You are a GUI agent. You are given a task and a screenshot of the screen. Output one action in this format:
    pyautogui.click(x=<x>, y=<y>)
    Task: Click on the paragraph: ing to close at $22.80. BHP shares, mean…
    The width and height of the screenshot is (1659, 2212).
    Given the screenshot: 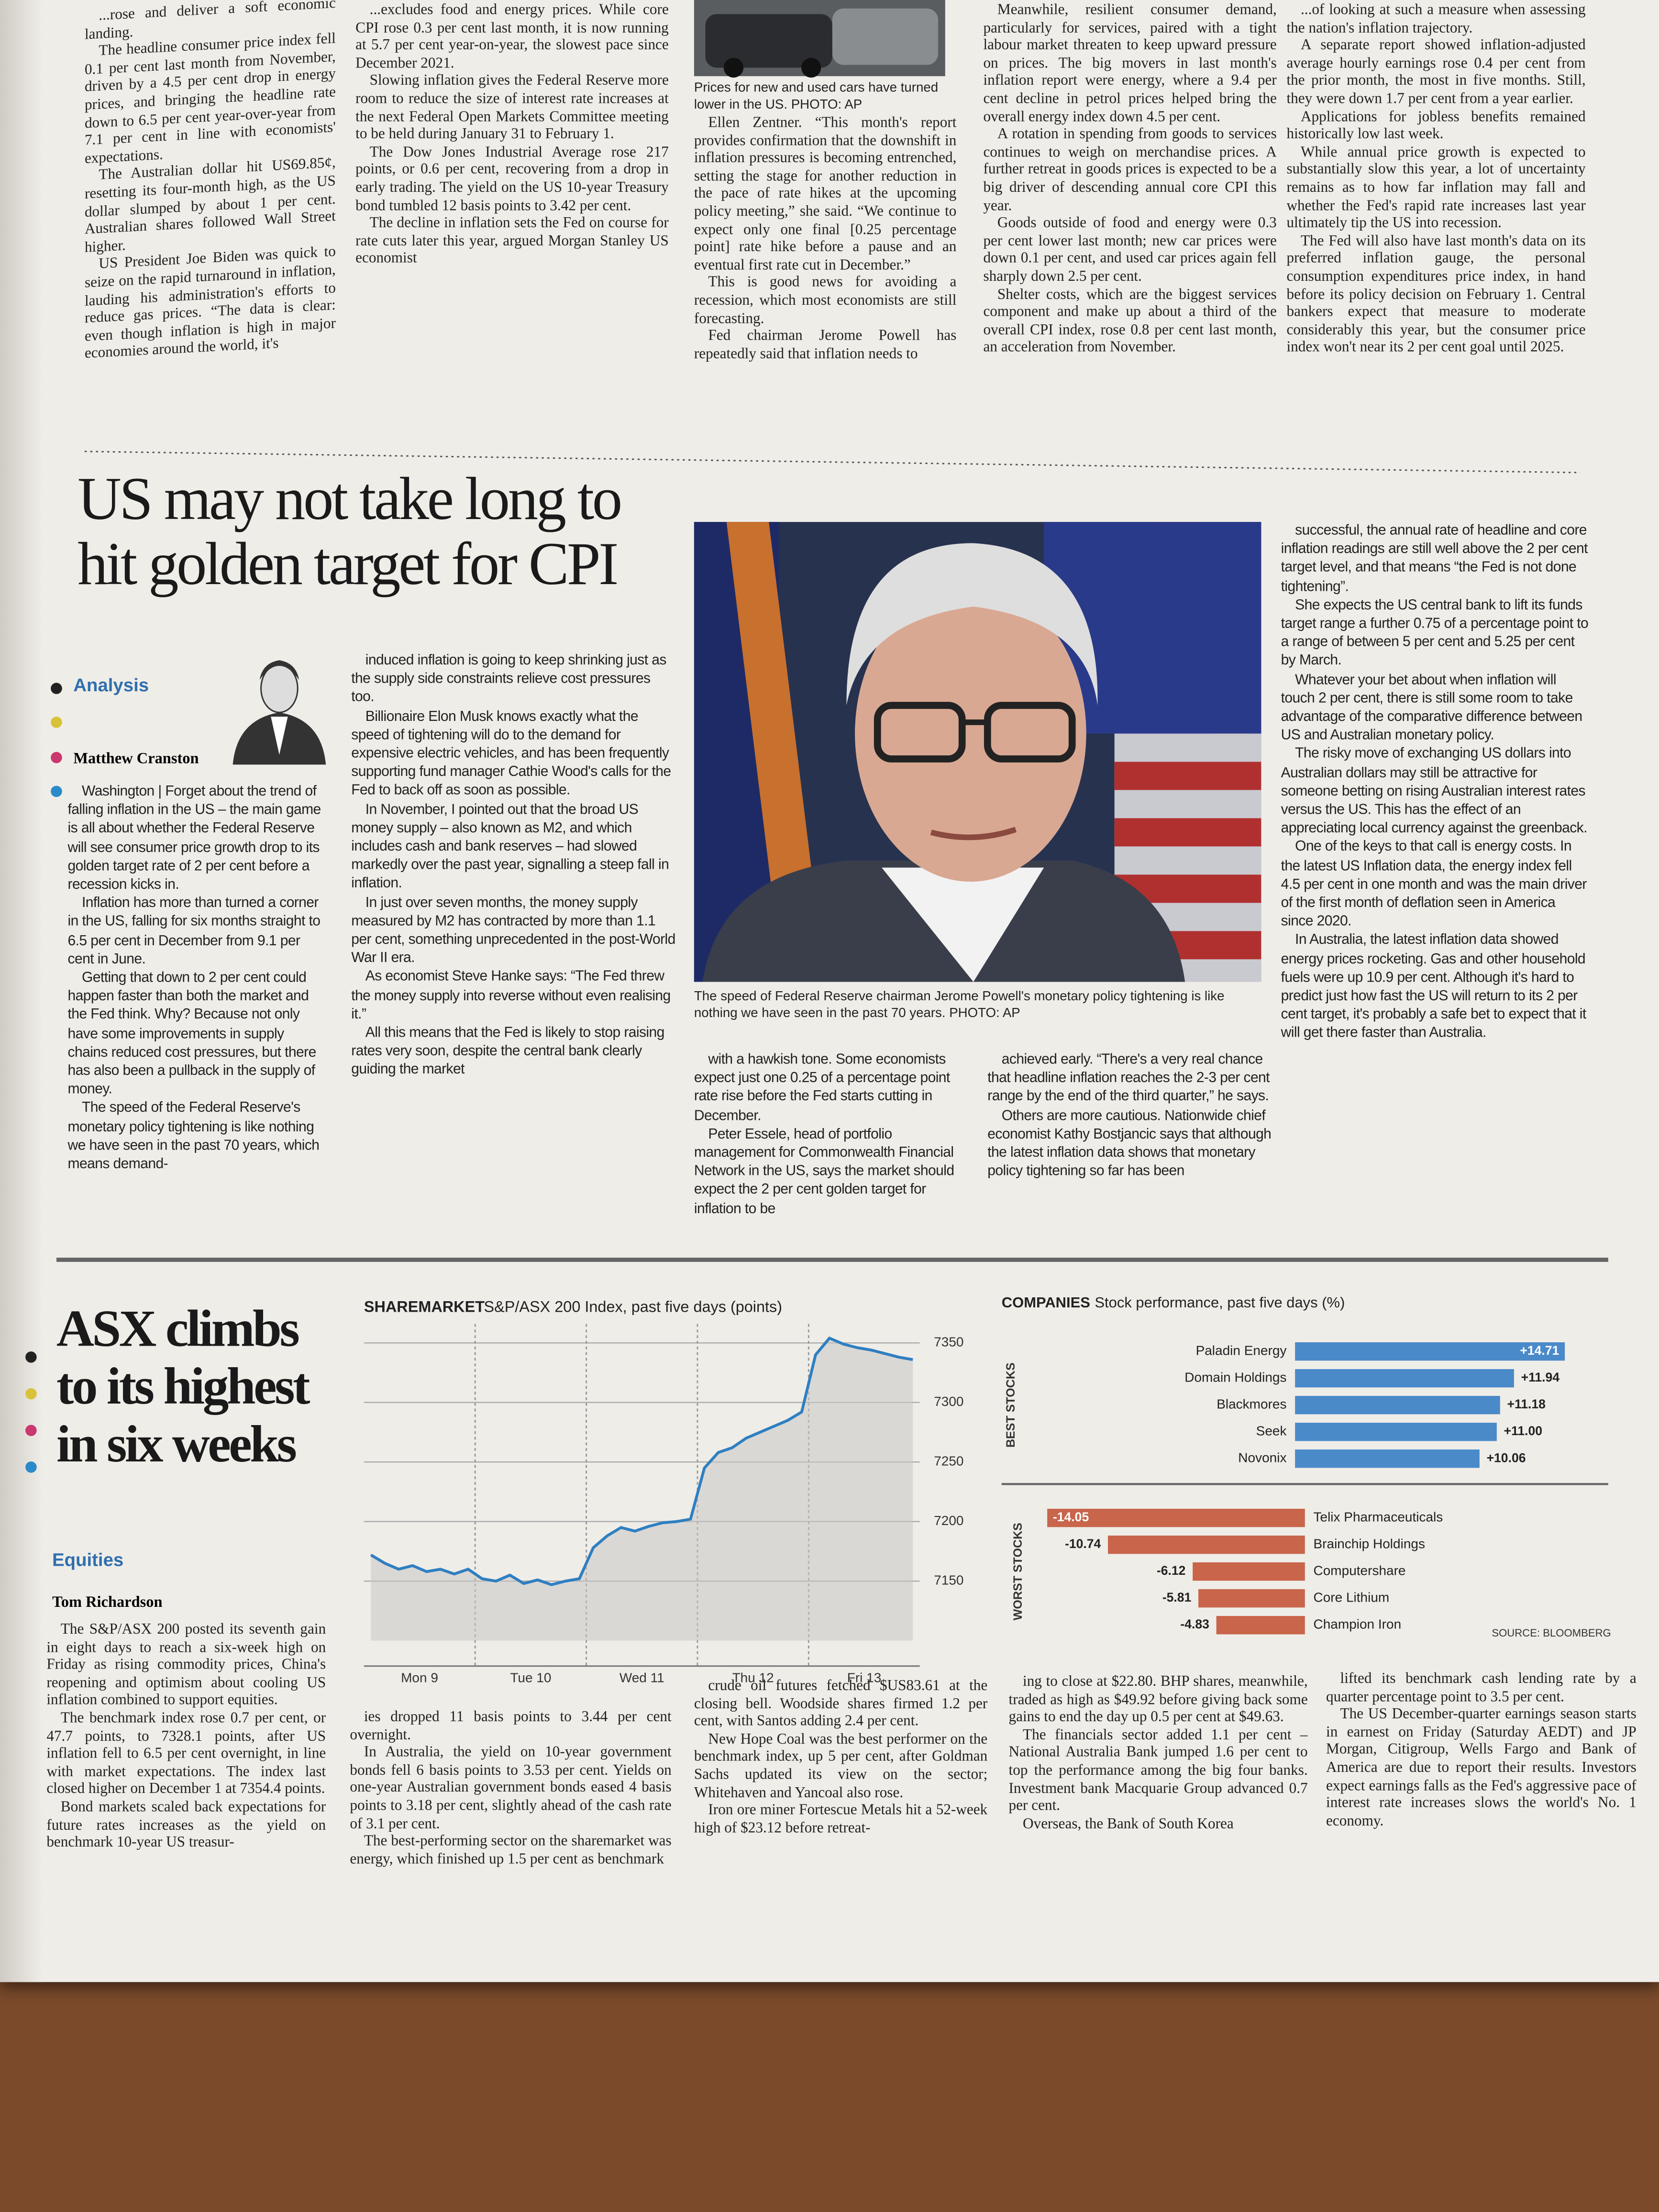 What is the action you would take?
    pyautogui.click(x=1158, y=1700)
    